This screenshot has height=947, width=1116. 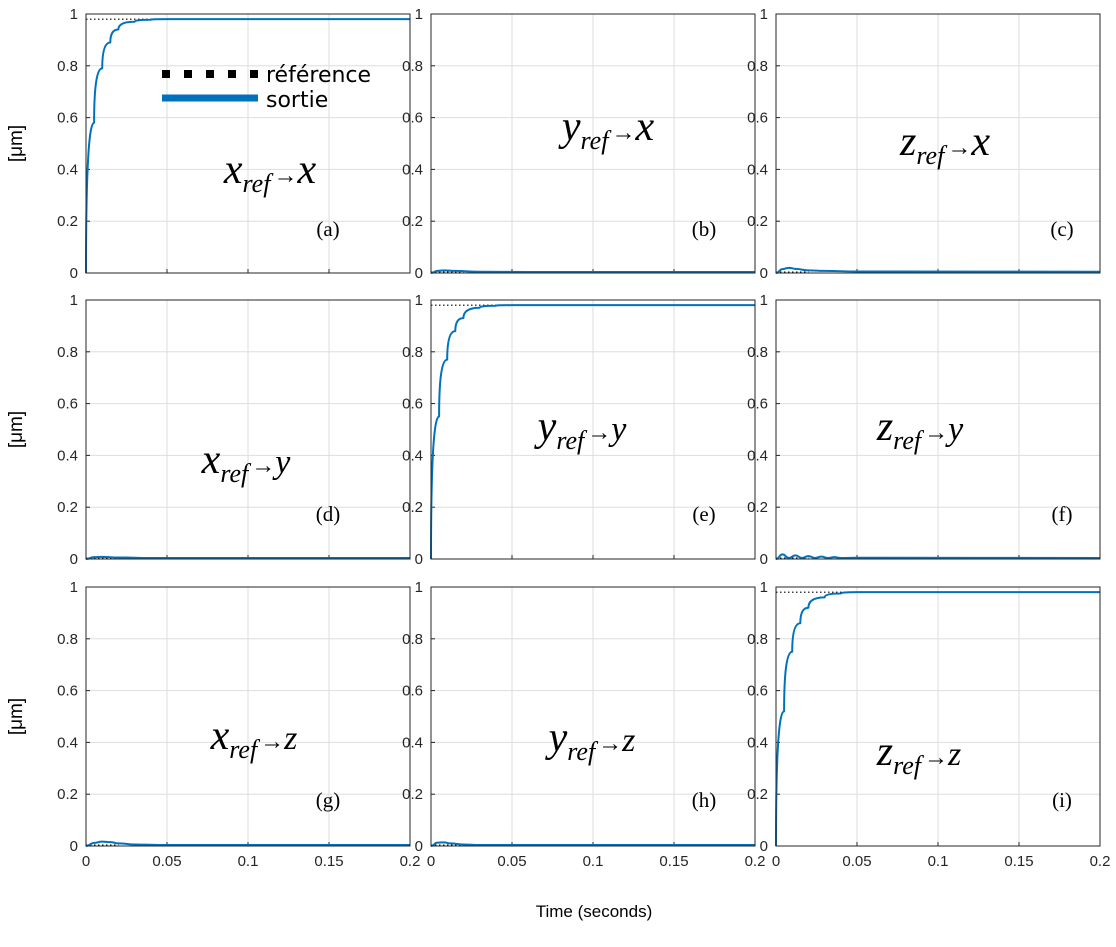 What do you see at coordinates (328, 800) in the screenshot?
I see `panel-tag: (g)` at bounding box center [328, 800].